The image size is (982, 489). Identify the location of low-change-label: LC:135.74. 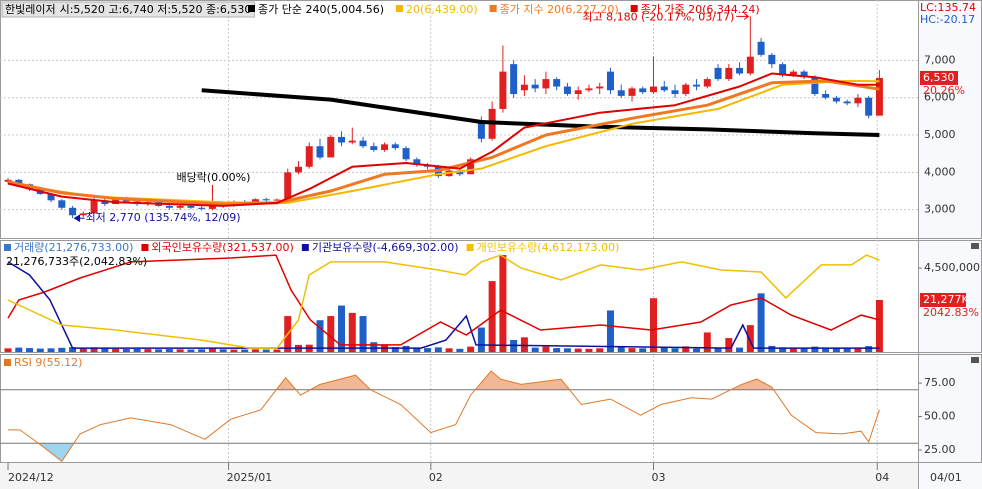
(948, 7).